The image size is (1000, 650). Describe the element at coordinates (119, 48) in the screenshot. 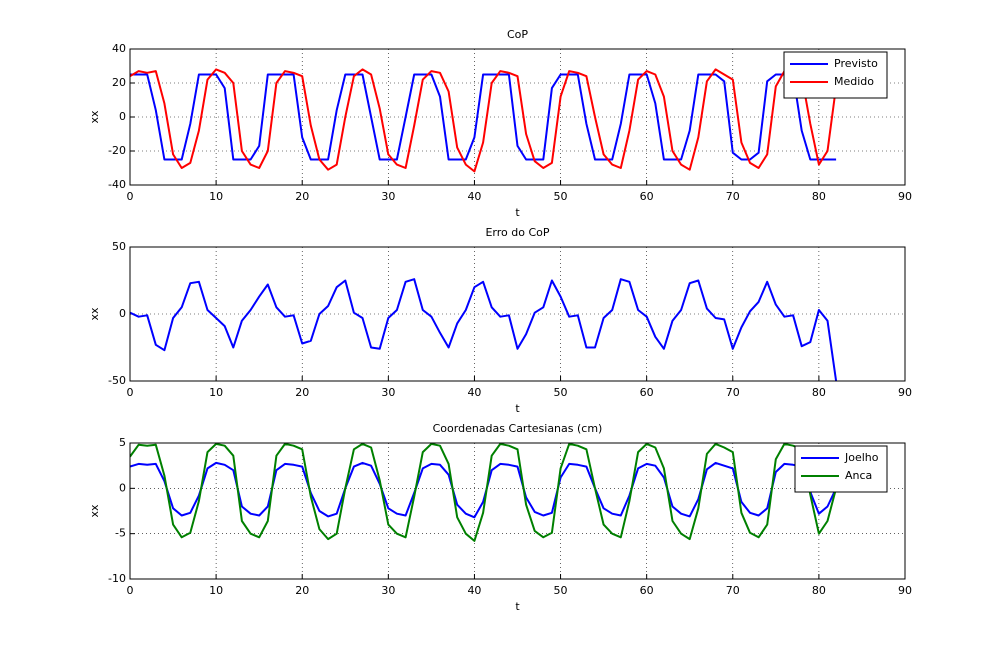

I see `y-tick-label: 40` at that location.